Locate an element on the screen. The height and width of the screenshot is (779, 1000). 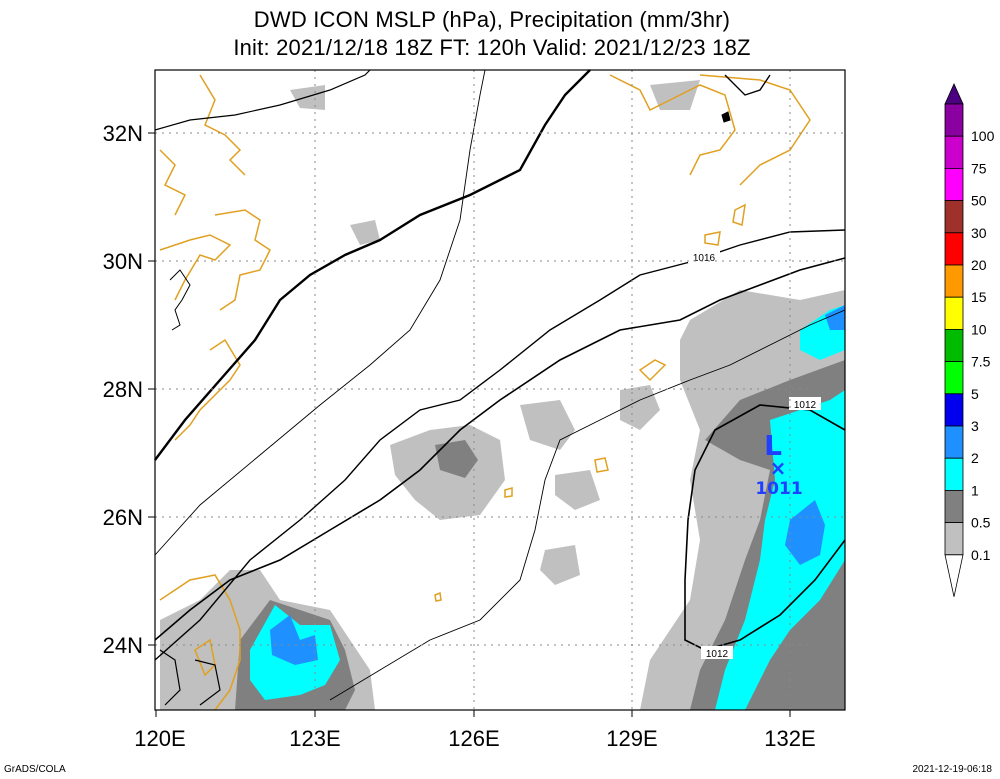
colorbar-label: 100 is located at coordinates (983, 136).